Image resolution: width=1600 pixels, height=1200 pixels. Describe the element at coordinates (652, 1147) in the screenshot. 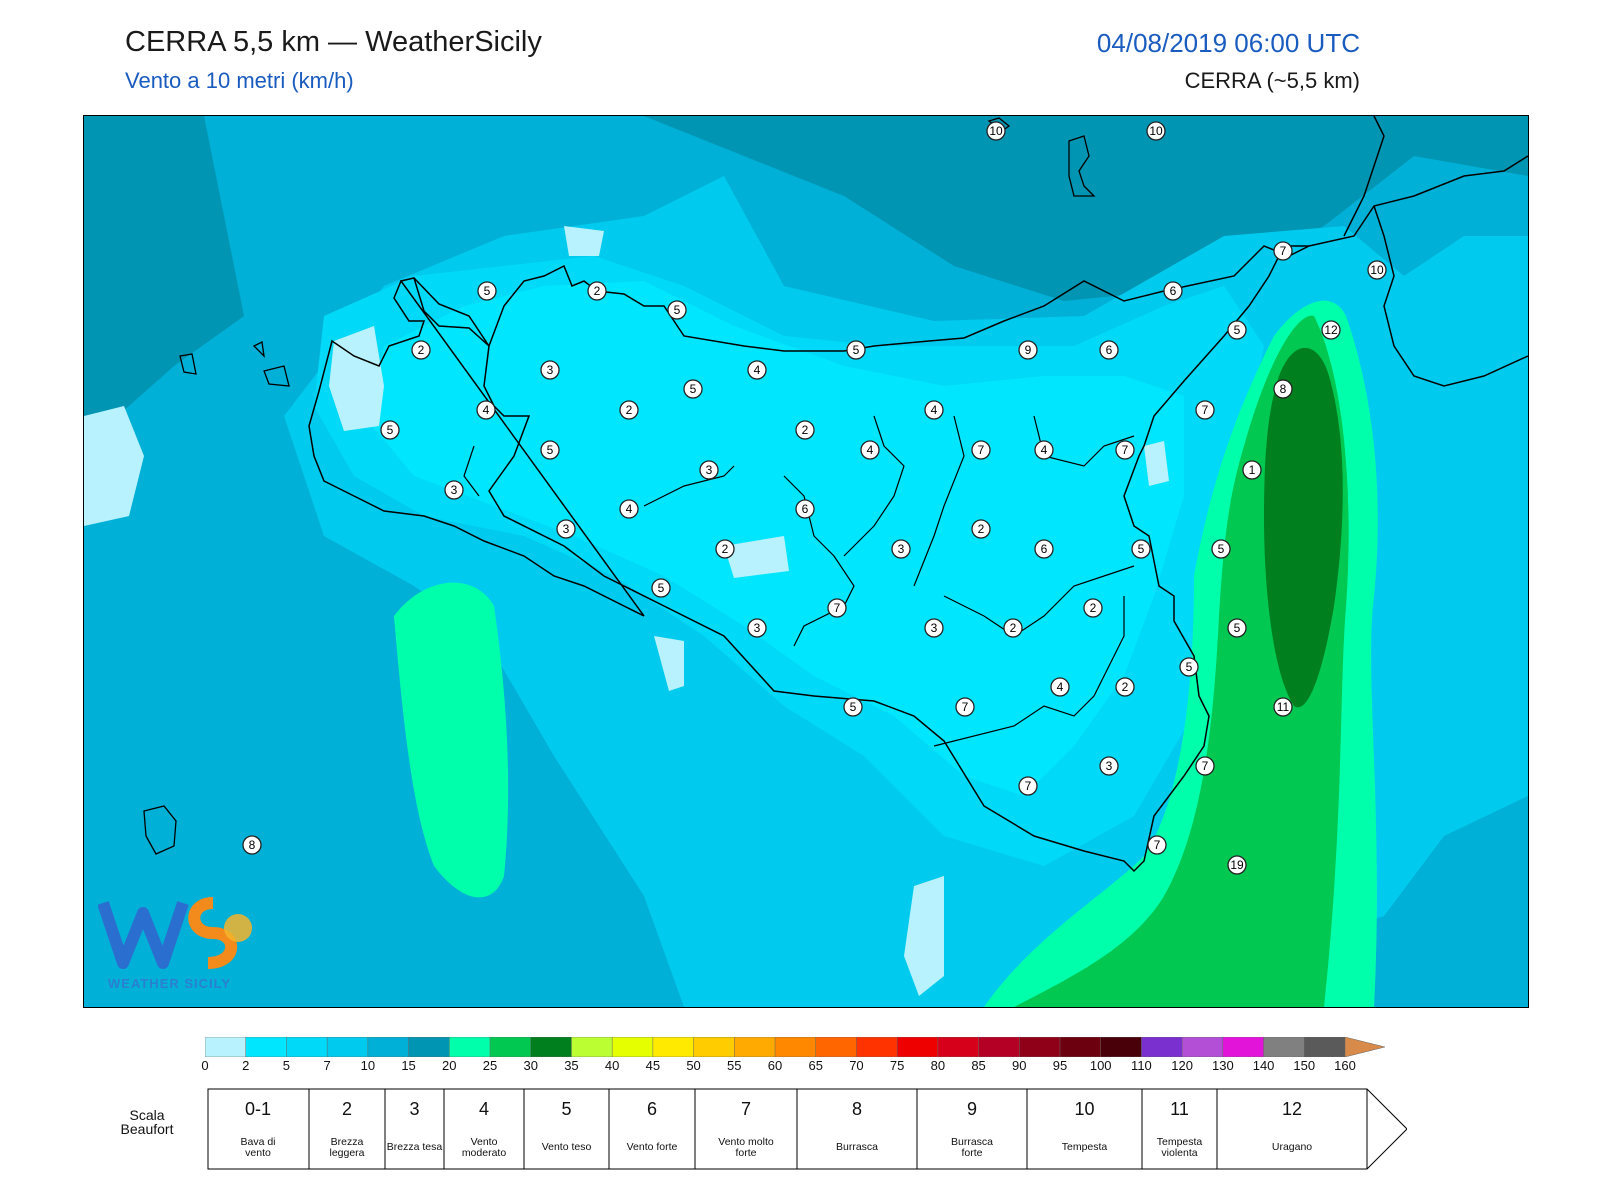

I see `beaufort-description: Vento forte` at that location.